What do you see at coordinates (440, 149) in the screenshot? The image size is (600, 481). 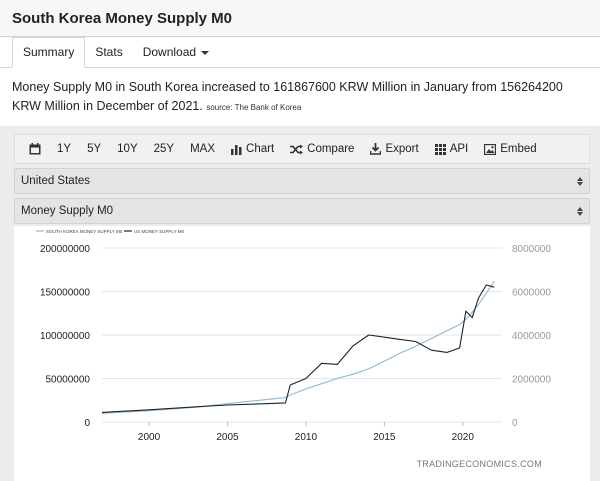 I see `grid-icon` at bounding box center [440, 149].